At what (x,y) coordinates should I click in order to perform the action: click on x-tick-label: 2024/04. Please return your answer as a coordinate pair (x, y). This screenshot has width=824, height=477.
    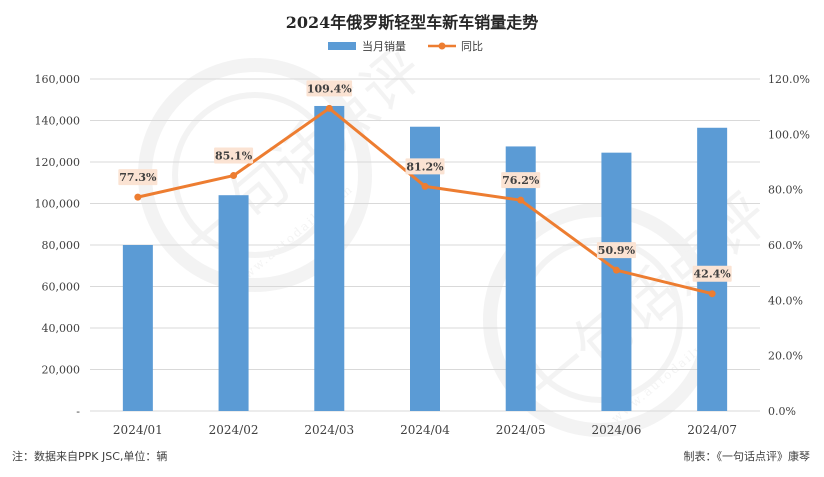
    Looking at the image, I should click on (425, 430).